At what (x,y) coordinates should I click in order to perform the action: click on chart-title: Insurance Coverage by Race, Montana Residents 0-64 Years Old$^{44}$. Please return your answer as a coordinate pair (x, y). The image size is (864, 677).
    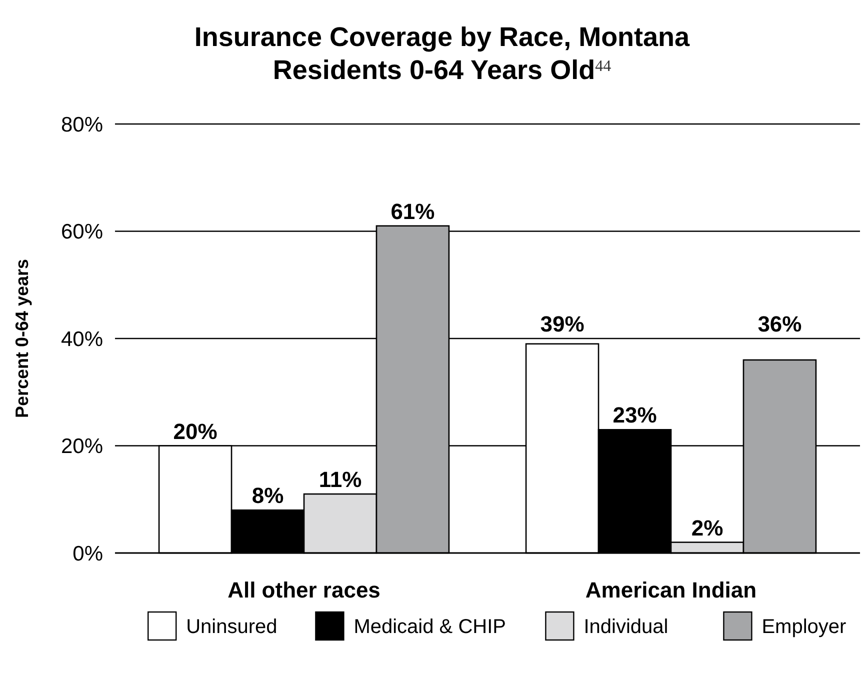
    Looking at the image, I should click on (442, 53).